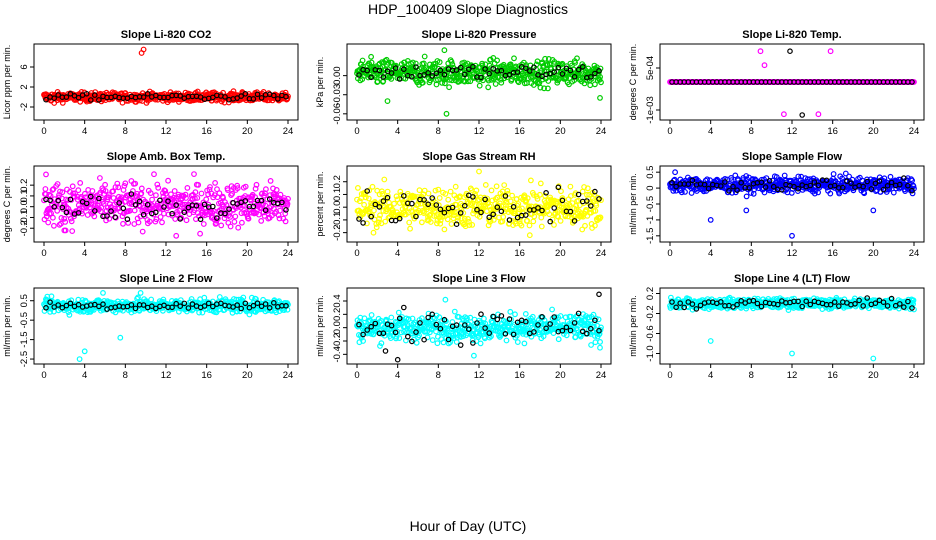  I want to click on y-tick-label: 0.5, so click(650, 172).